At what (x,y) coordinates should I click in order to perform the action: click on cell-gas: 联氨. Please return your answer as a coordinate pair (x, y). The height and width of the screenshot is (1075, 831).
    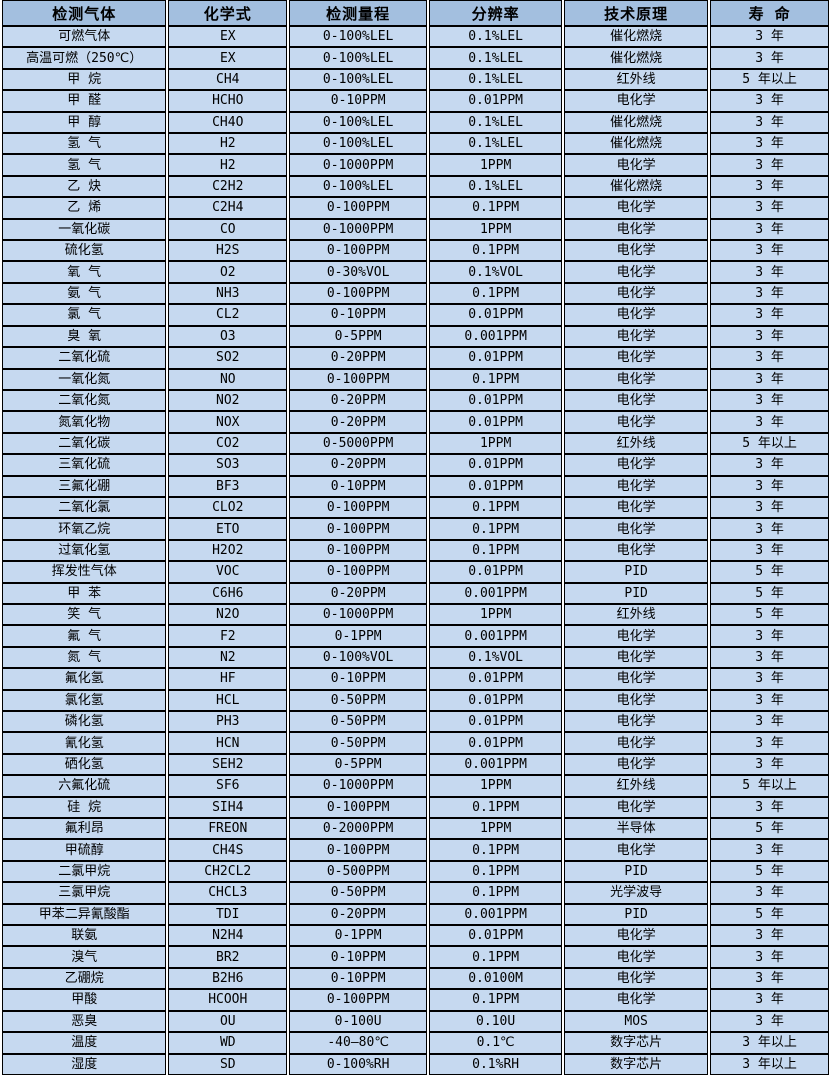
    Looking at the image, I should click on (84, 936).